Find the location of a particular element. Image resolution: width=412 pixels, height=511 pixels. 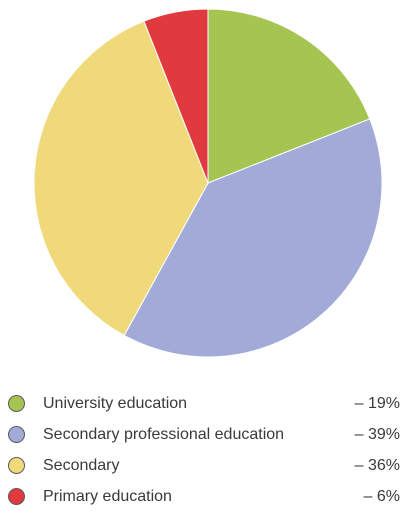

legend-item-secondary-professional: Secondary professional education – 39% is located at coordinates (206, 437).